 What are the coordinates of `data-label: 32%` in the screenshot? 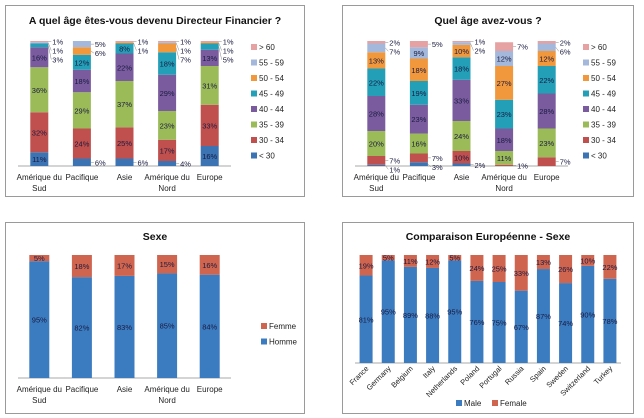 It's located at (39, 132).